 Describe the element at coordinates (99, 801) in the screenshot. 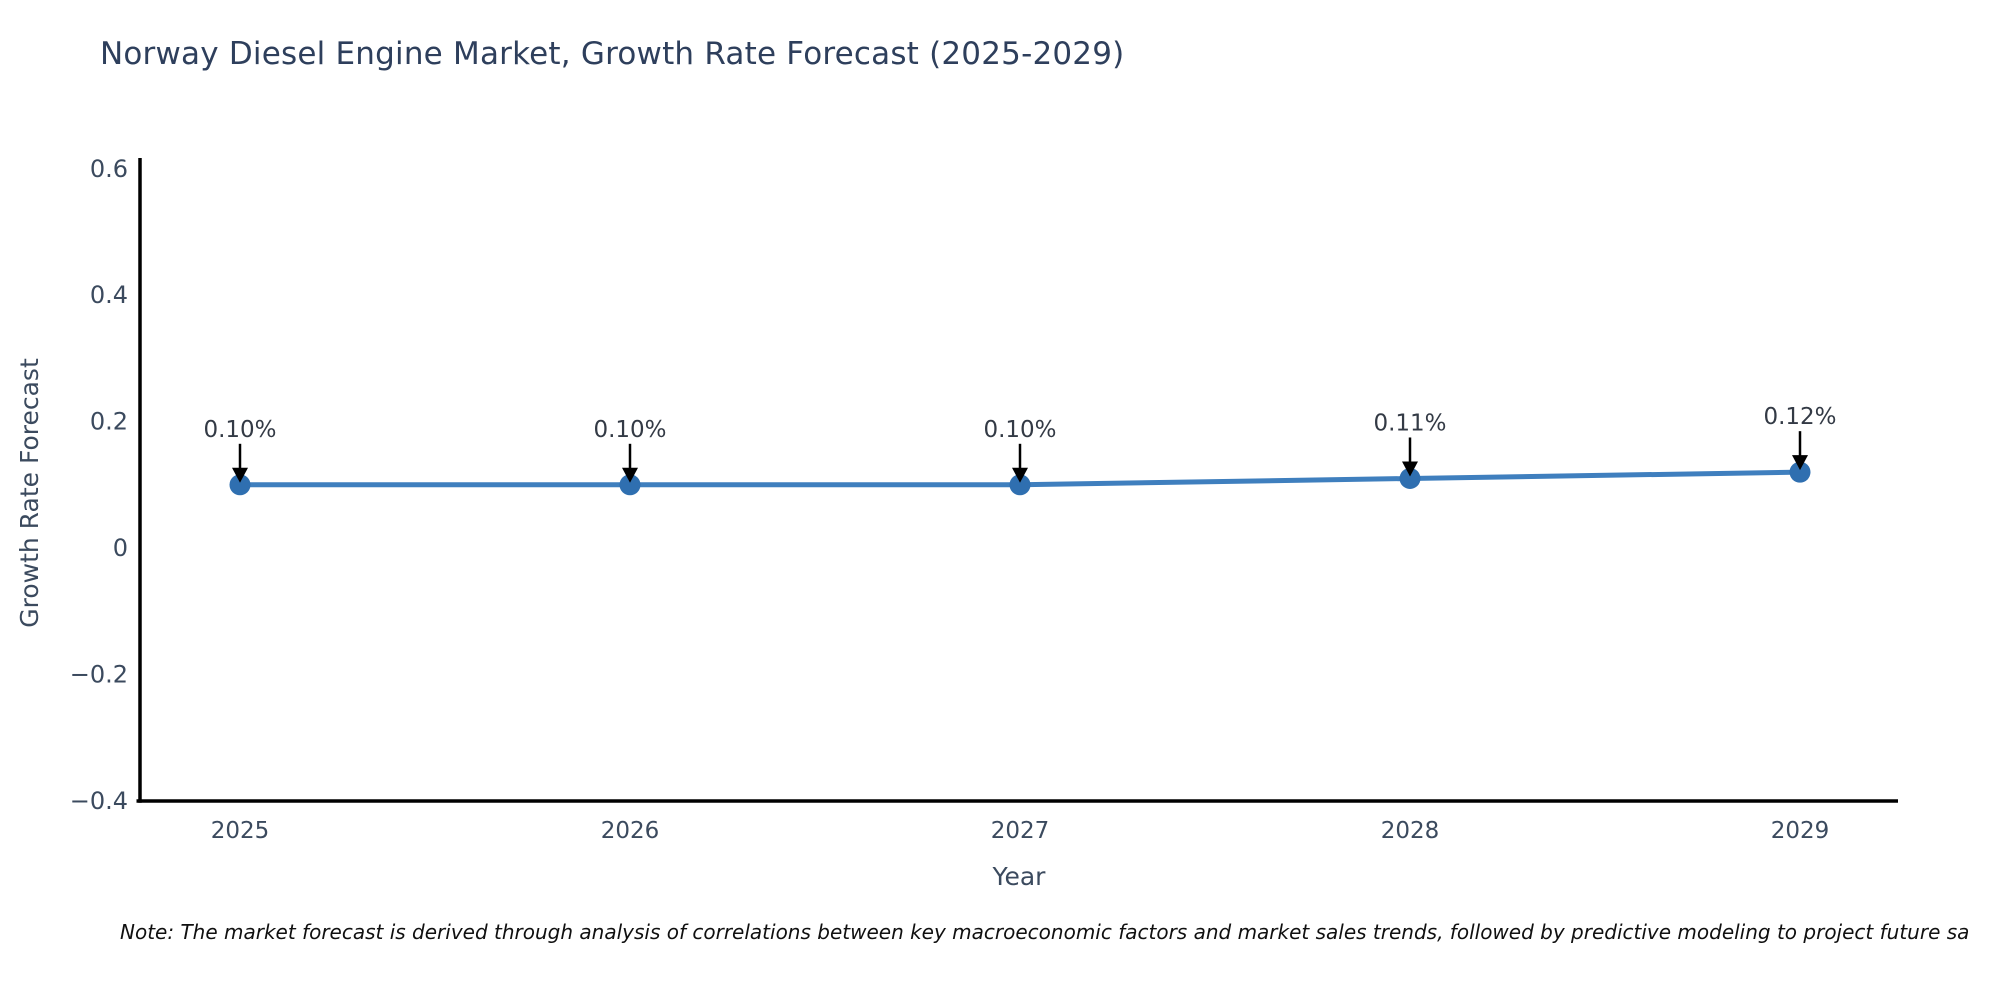

I see `y-tick-label: −0.4` at that location.